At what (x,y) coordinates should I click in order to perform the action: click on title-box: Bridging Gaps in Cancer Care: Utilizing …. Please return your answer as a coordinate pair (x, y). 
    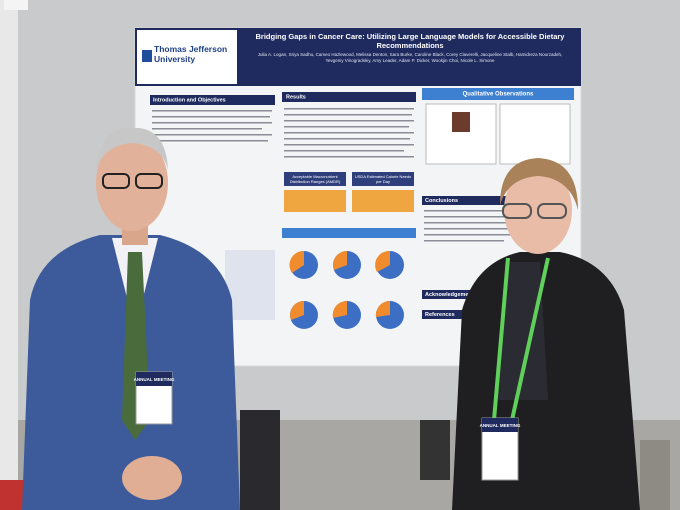
    Looking at the image, I should click on (410, 47).